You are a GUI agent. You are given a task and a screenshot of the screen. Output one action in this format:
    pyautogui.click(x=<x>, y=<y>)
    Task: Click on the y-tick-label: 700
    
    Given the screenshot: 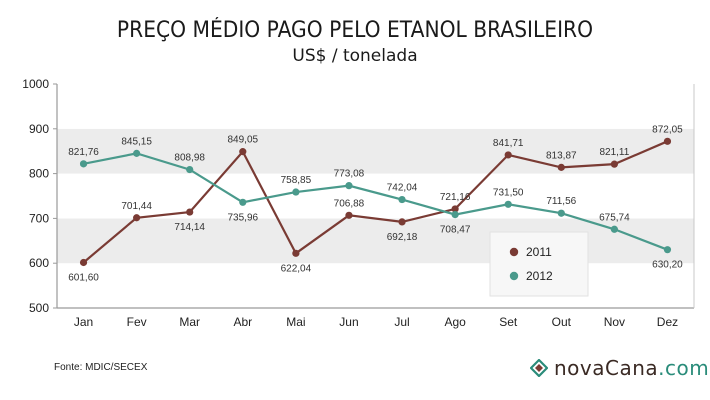 What is the action you would take?
    pyautogui.click(x=39, y=218)
    